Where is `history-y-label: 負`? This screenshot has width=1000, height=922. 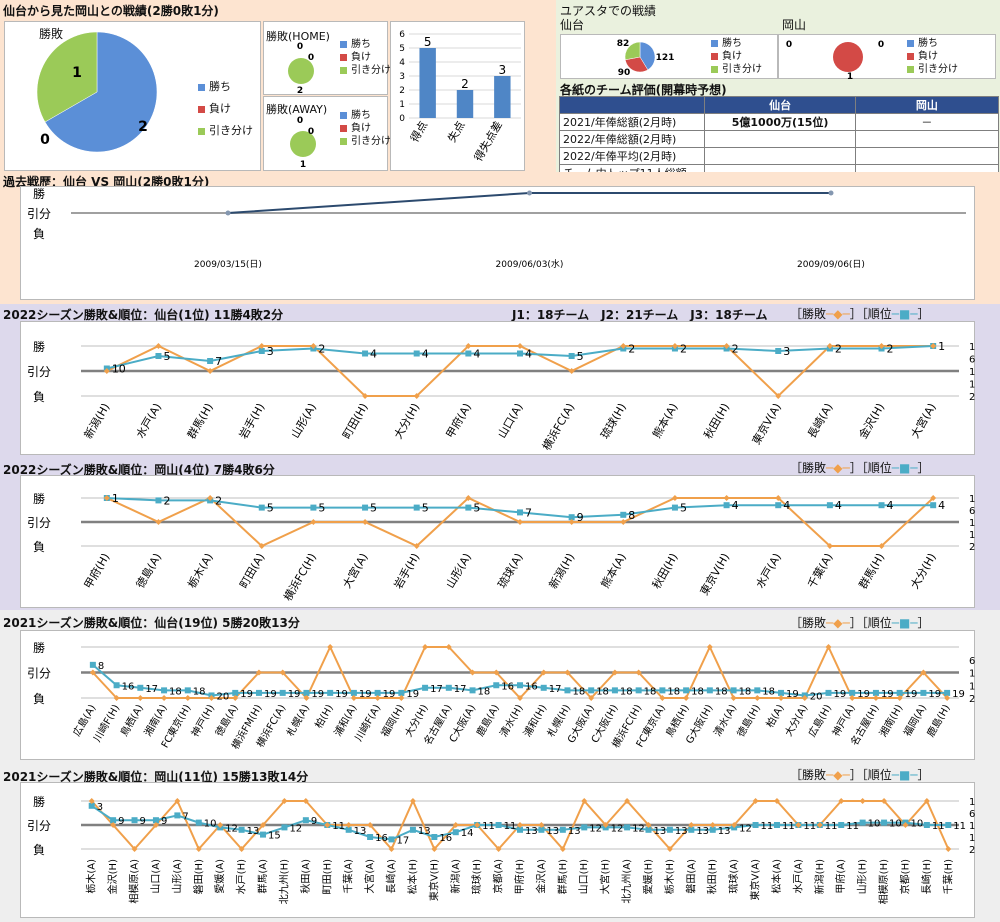
history-y-label: 負 is located at coordinates (39, 234).